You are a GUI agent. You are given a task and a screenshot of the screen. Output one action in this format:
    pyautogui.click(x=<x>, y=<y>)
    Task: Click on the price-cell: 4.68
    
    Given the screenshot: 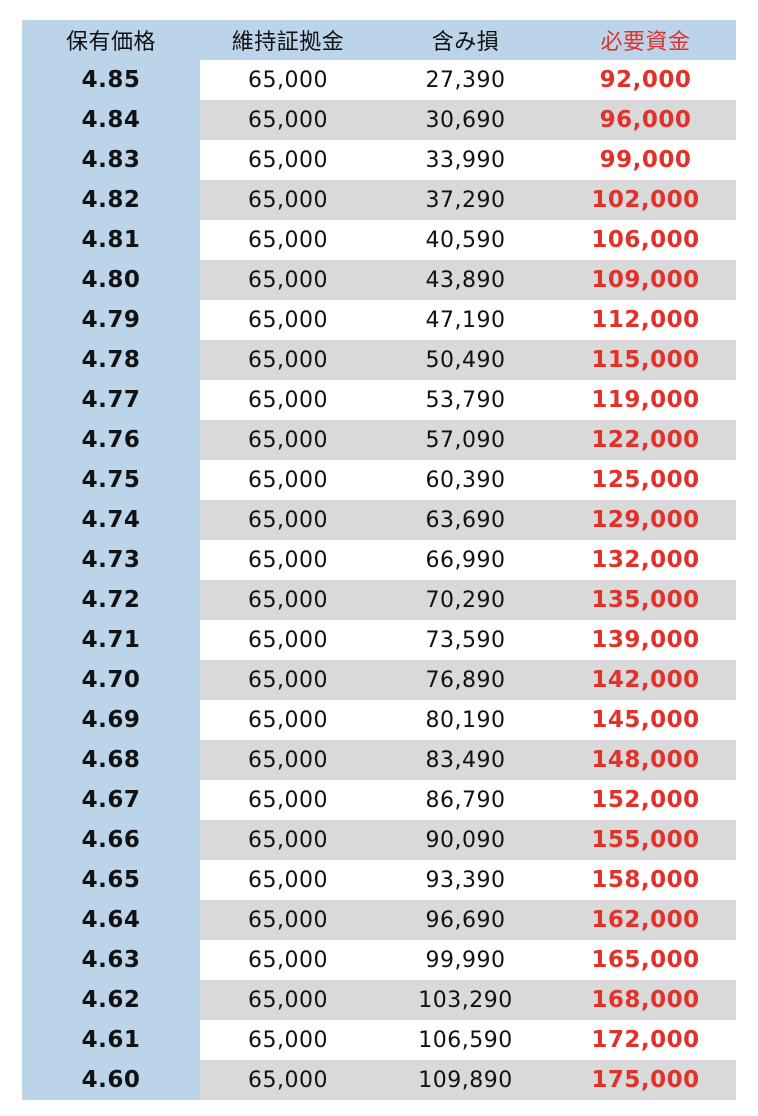 What is the action you would take?
    pyautogui.click(x=111, y=760)
    